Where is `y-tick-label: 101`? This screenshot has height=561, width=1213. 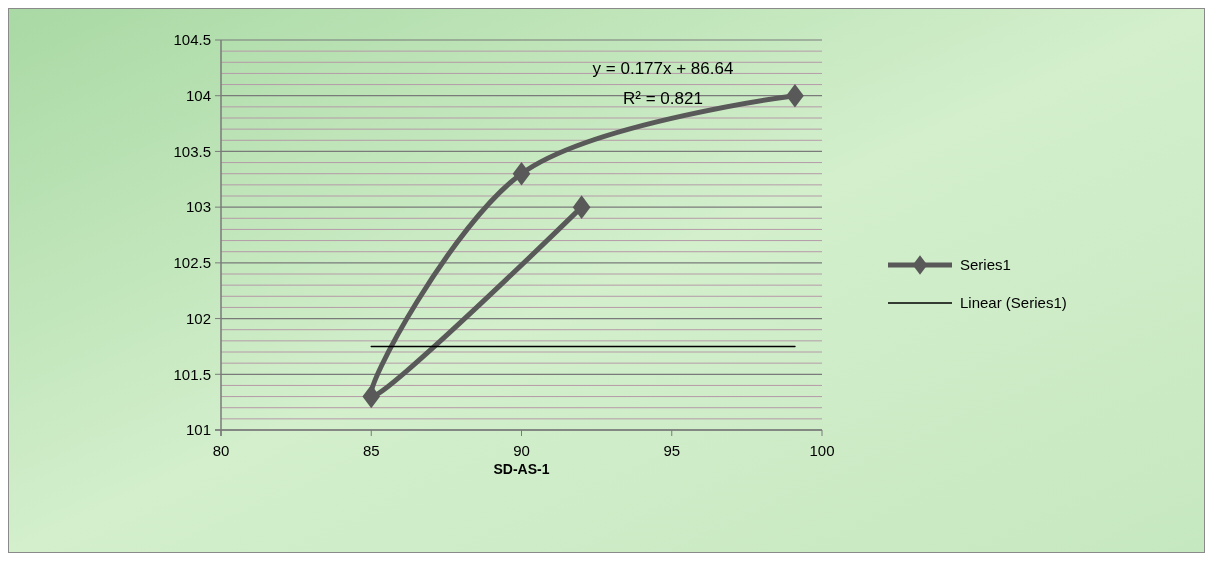 y-tick-label: 101 is located at coordinates (198, 430).